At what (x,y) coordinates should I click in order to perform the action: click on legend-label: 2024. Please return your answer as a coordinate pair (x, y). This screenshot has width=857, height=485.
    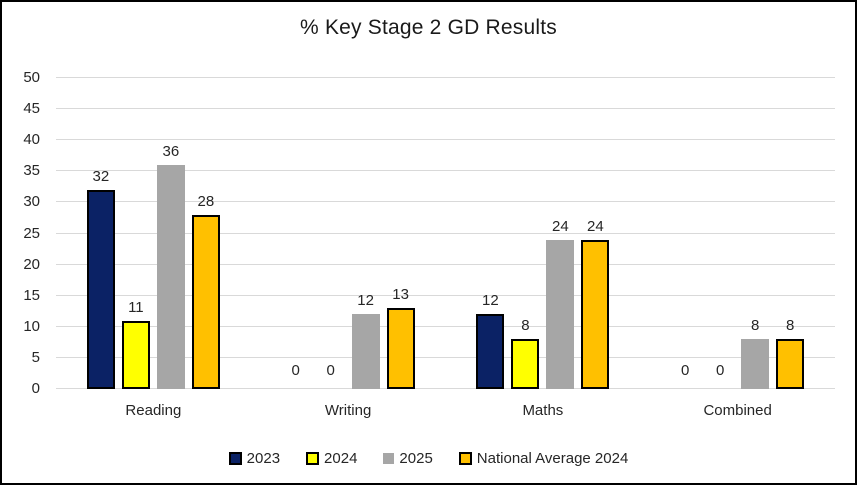
    Looking at the image, I should click on (341, 458).